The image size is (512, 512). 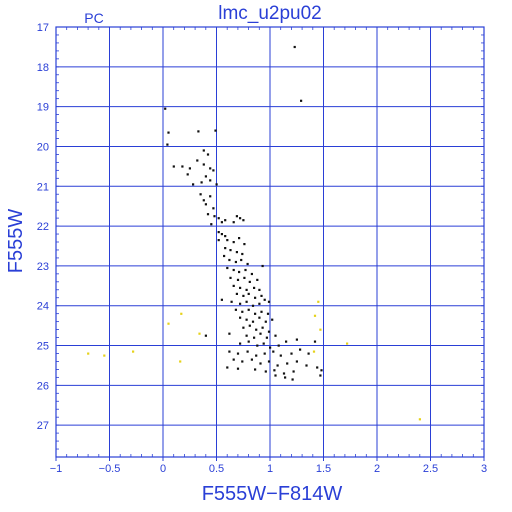 What do you see at coordinates (272, 494) in the screenshot?
I see `x-axis-label: F555W−F814W` at bounding box center [272, 494].